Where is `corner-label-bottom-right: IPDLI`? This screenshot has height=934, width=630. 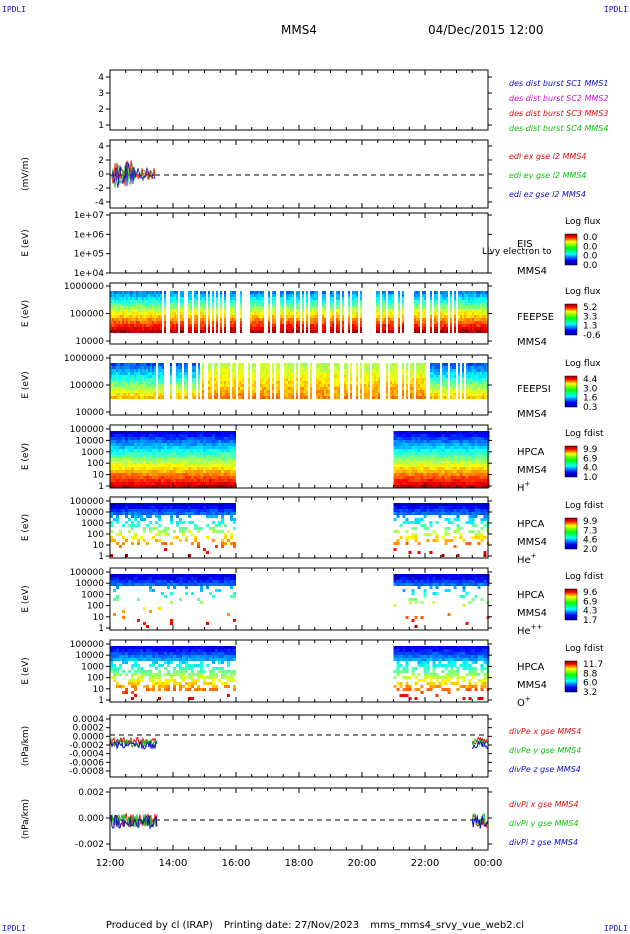 corner-label-bottom-right: IPDLI is located at coordinates (615, 928).